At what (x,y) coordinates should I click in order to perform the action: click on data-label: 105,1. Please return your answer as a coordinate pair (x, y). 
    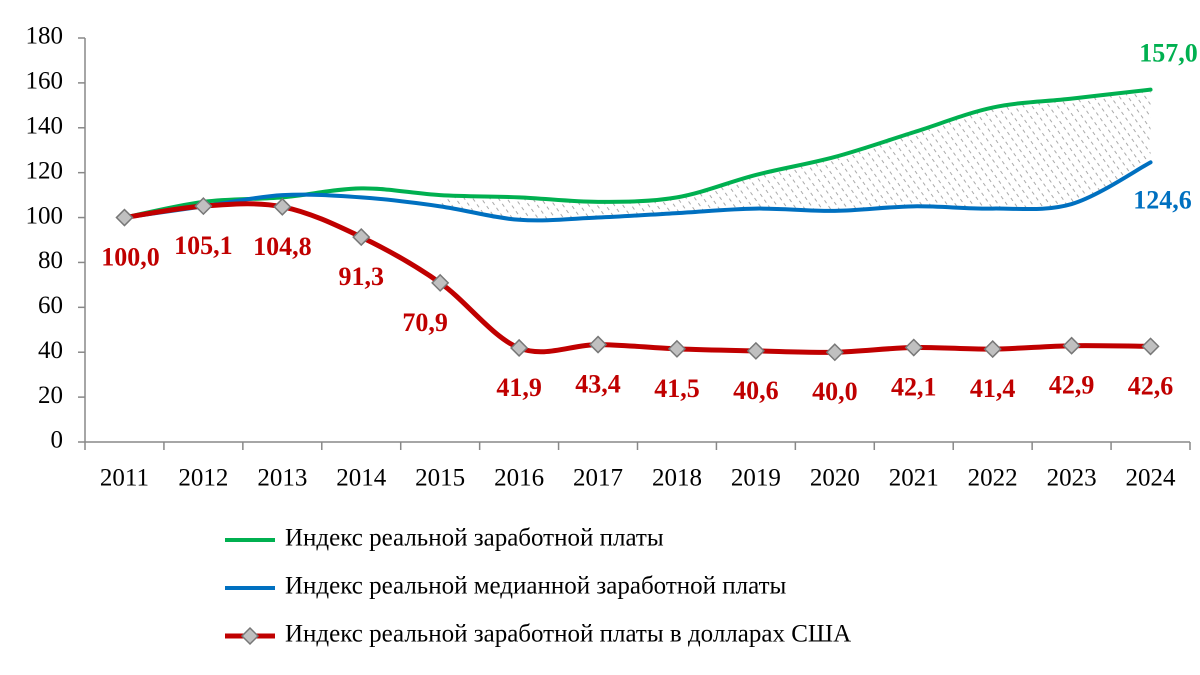
    Looking at the image, I should click on (203, 245).